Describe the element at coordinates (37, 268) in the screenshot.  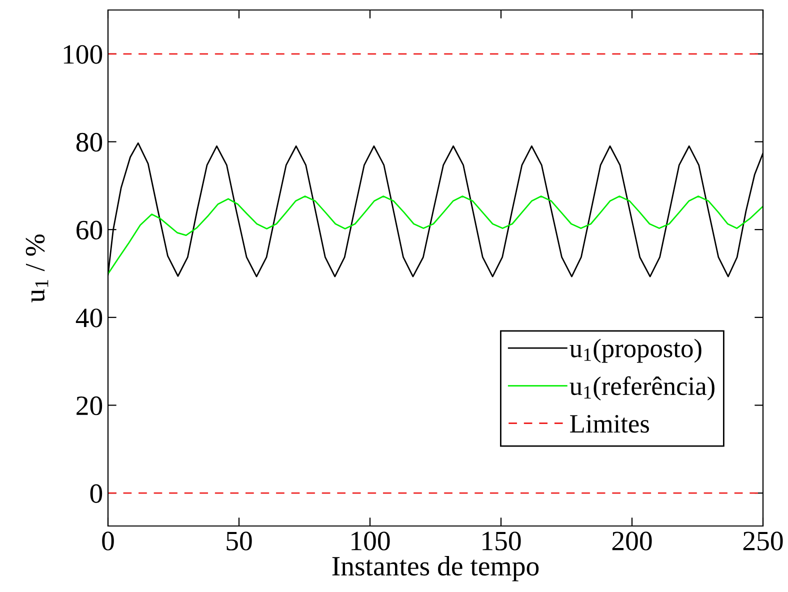
I see `y-axis-title: u$_{1}$ / %` at that location.